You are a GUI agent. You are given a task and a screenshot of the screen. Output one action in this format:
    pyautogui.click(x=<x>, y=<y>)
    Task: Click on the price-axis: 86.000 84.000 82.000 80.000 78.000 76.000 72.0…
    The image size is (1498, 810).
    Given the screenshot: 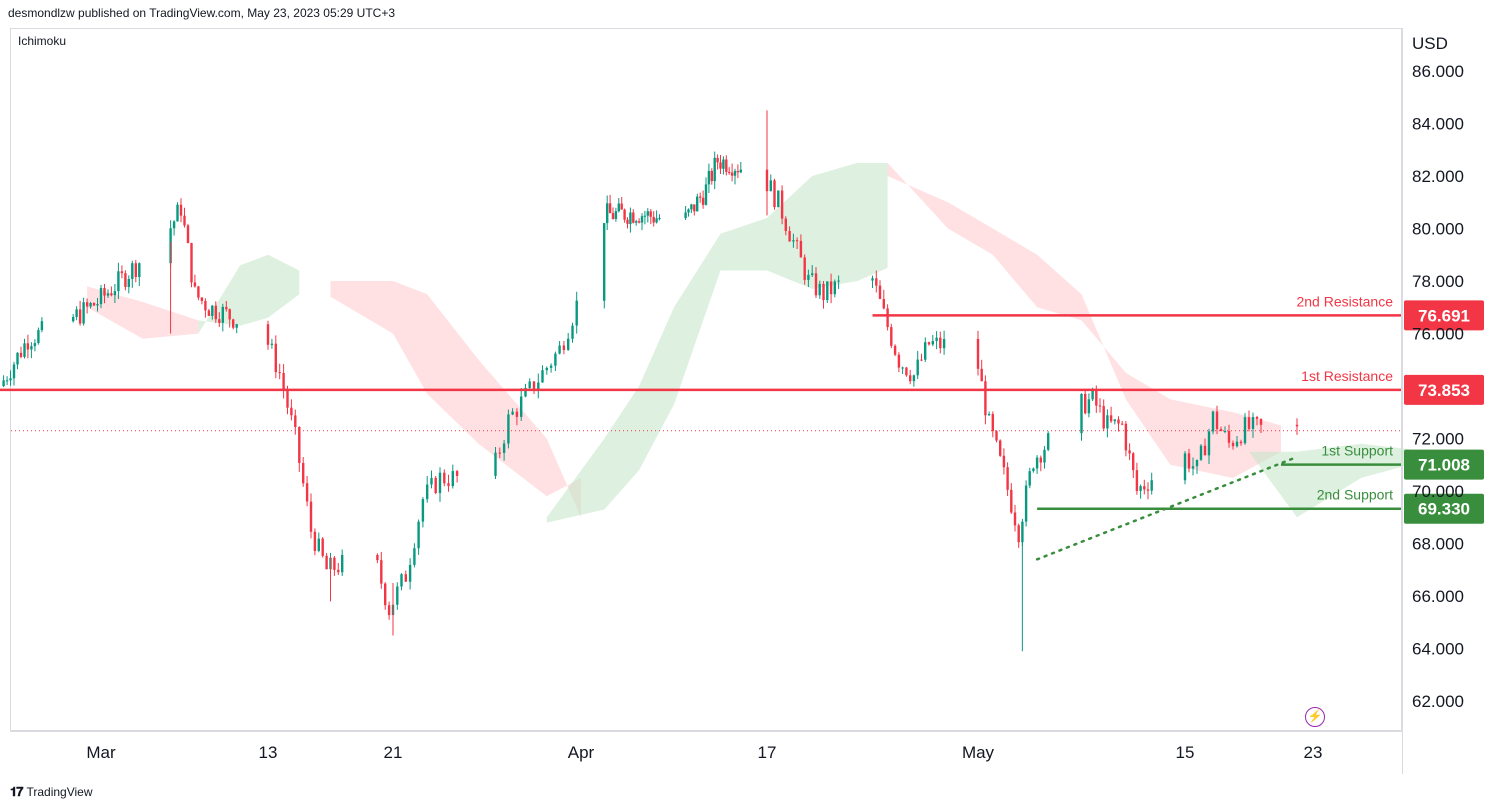 What is the action you would take?
    pyautogui.click(x=1438, y=386)
    